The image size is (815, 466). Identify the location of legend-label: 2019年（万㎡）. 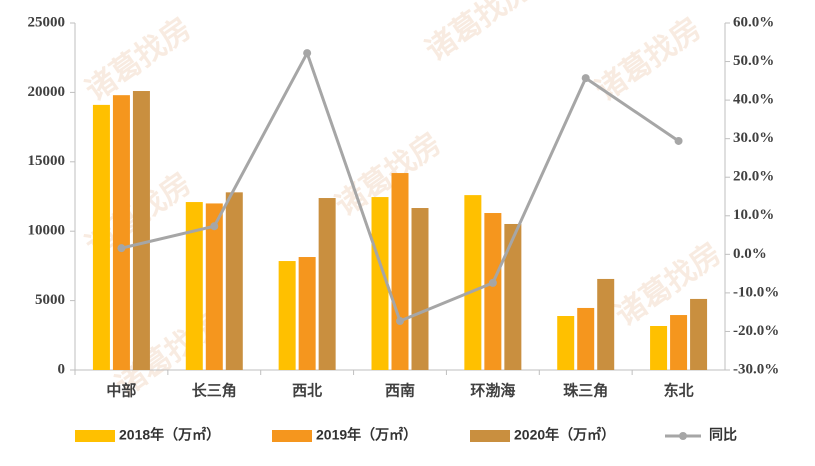
(366, 435).